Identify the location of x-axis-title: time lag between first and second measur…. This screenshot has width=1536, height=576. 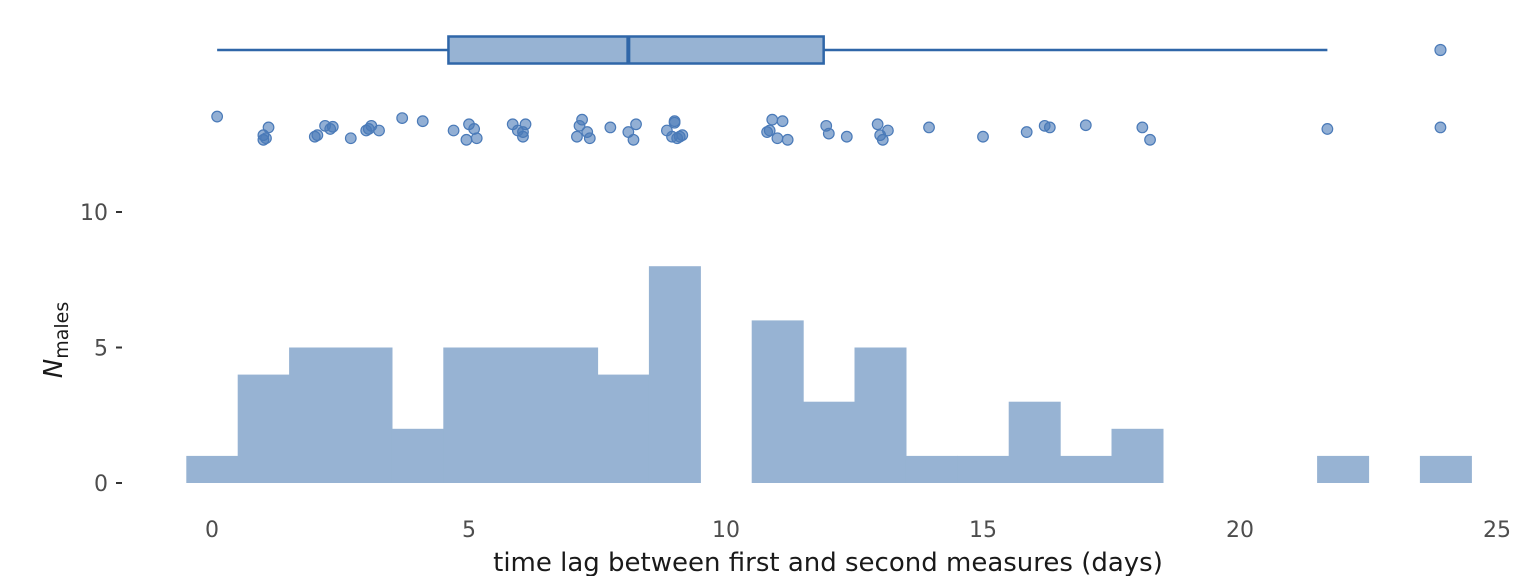
(828, 562).